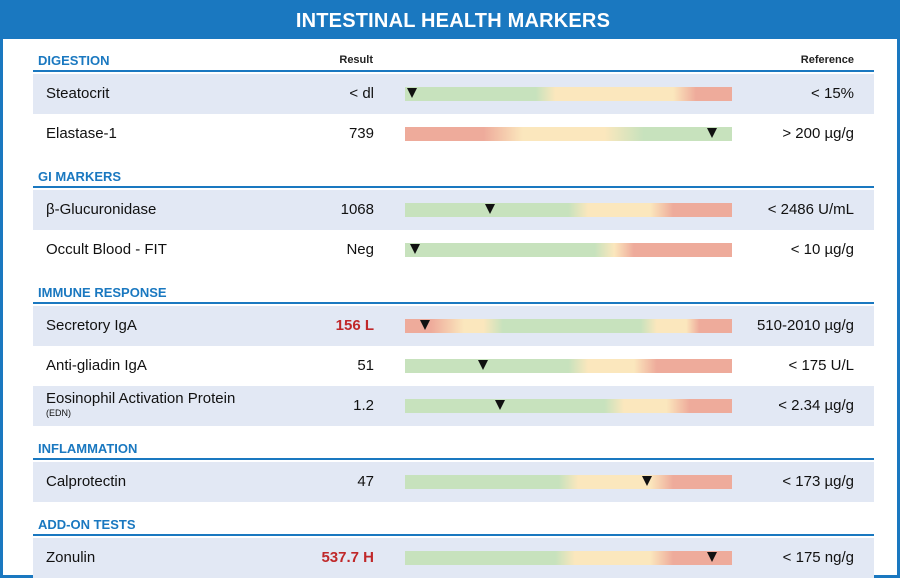 The width and height of the screenshot is (900, 579). Describe the element at coordinates (74, 60) in the screenshot. I see `section-title: DIGESTION` at that location.